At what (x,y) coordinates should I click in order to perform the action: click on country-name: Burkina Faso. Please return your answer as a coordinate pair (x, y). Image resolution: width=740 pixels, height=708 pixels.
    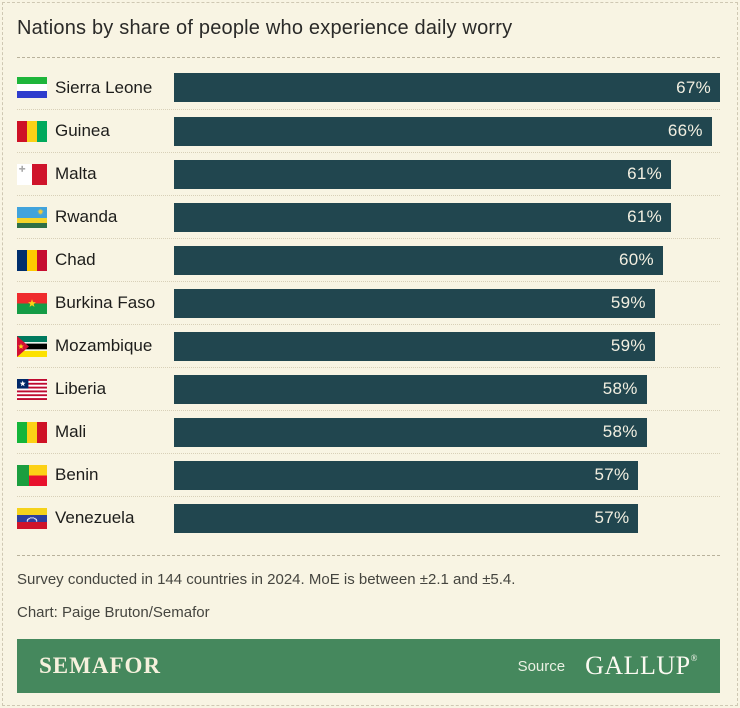
    Looking at the image, I should click on (105, 302).